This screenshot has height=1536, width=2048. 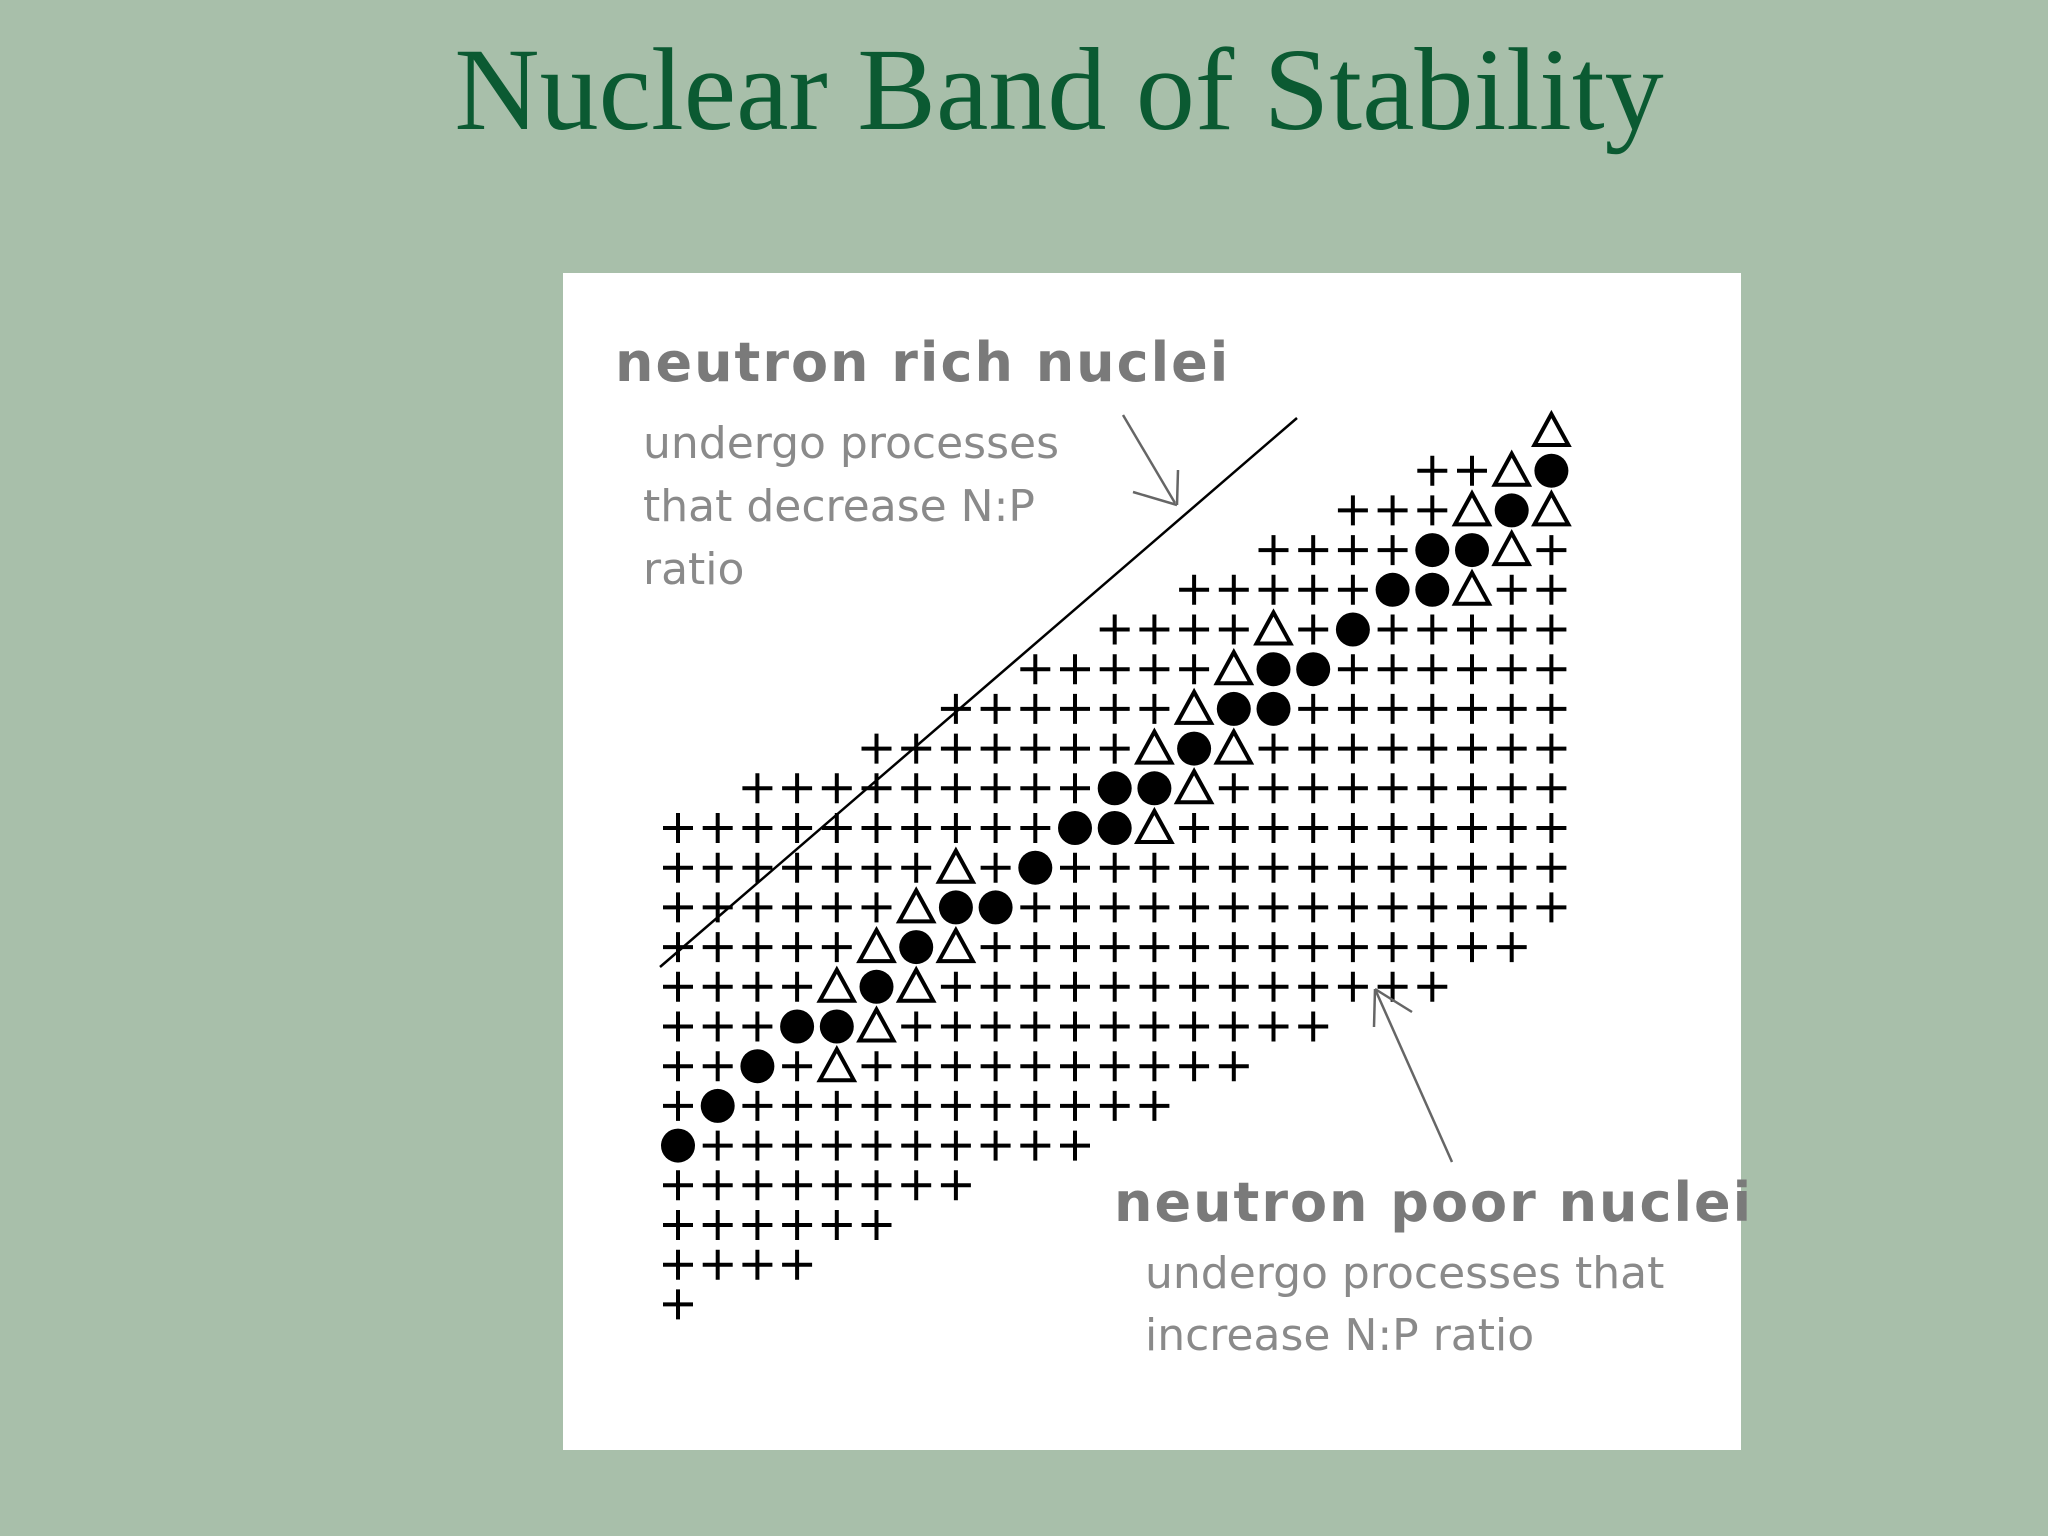 What do you see at coordinates (851, 443) in the screenshot?
I see `rich-text: undergo processes` at bounding box center [851, 443].